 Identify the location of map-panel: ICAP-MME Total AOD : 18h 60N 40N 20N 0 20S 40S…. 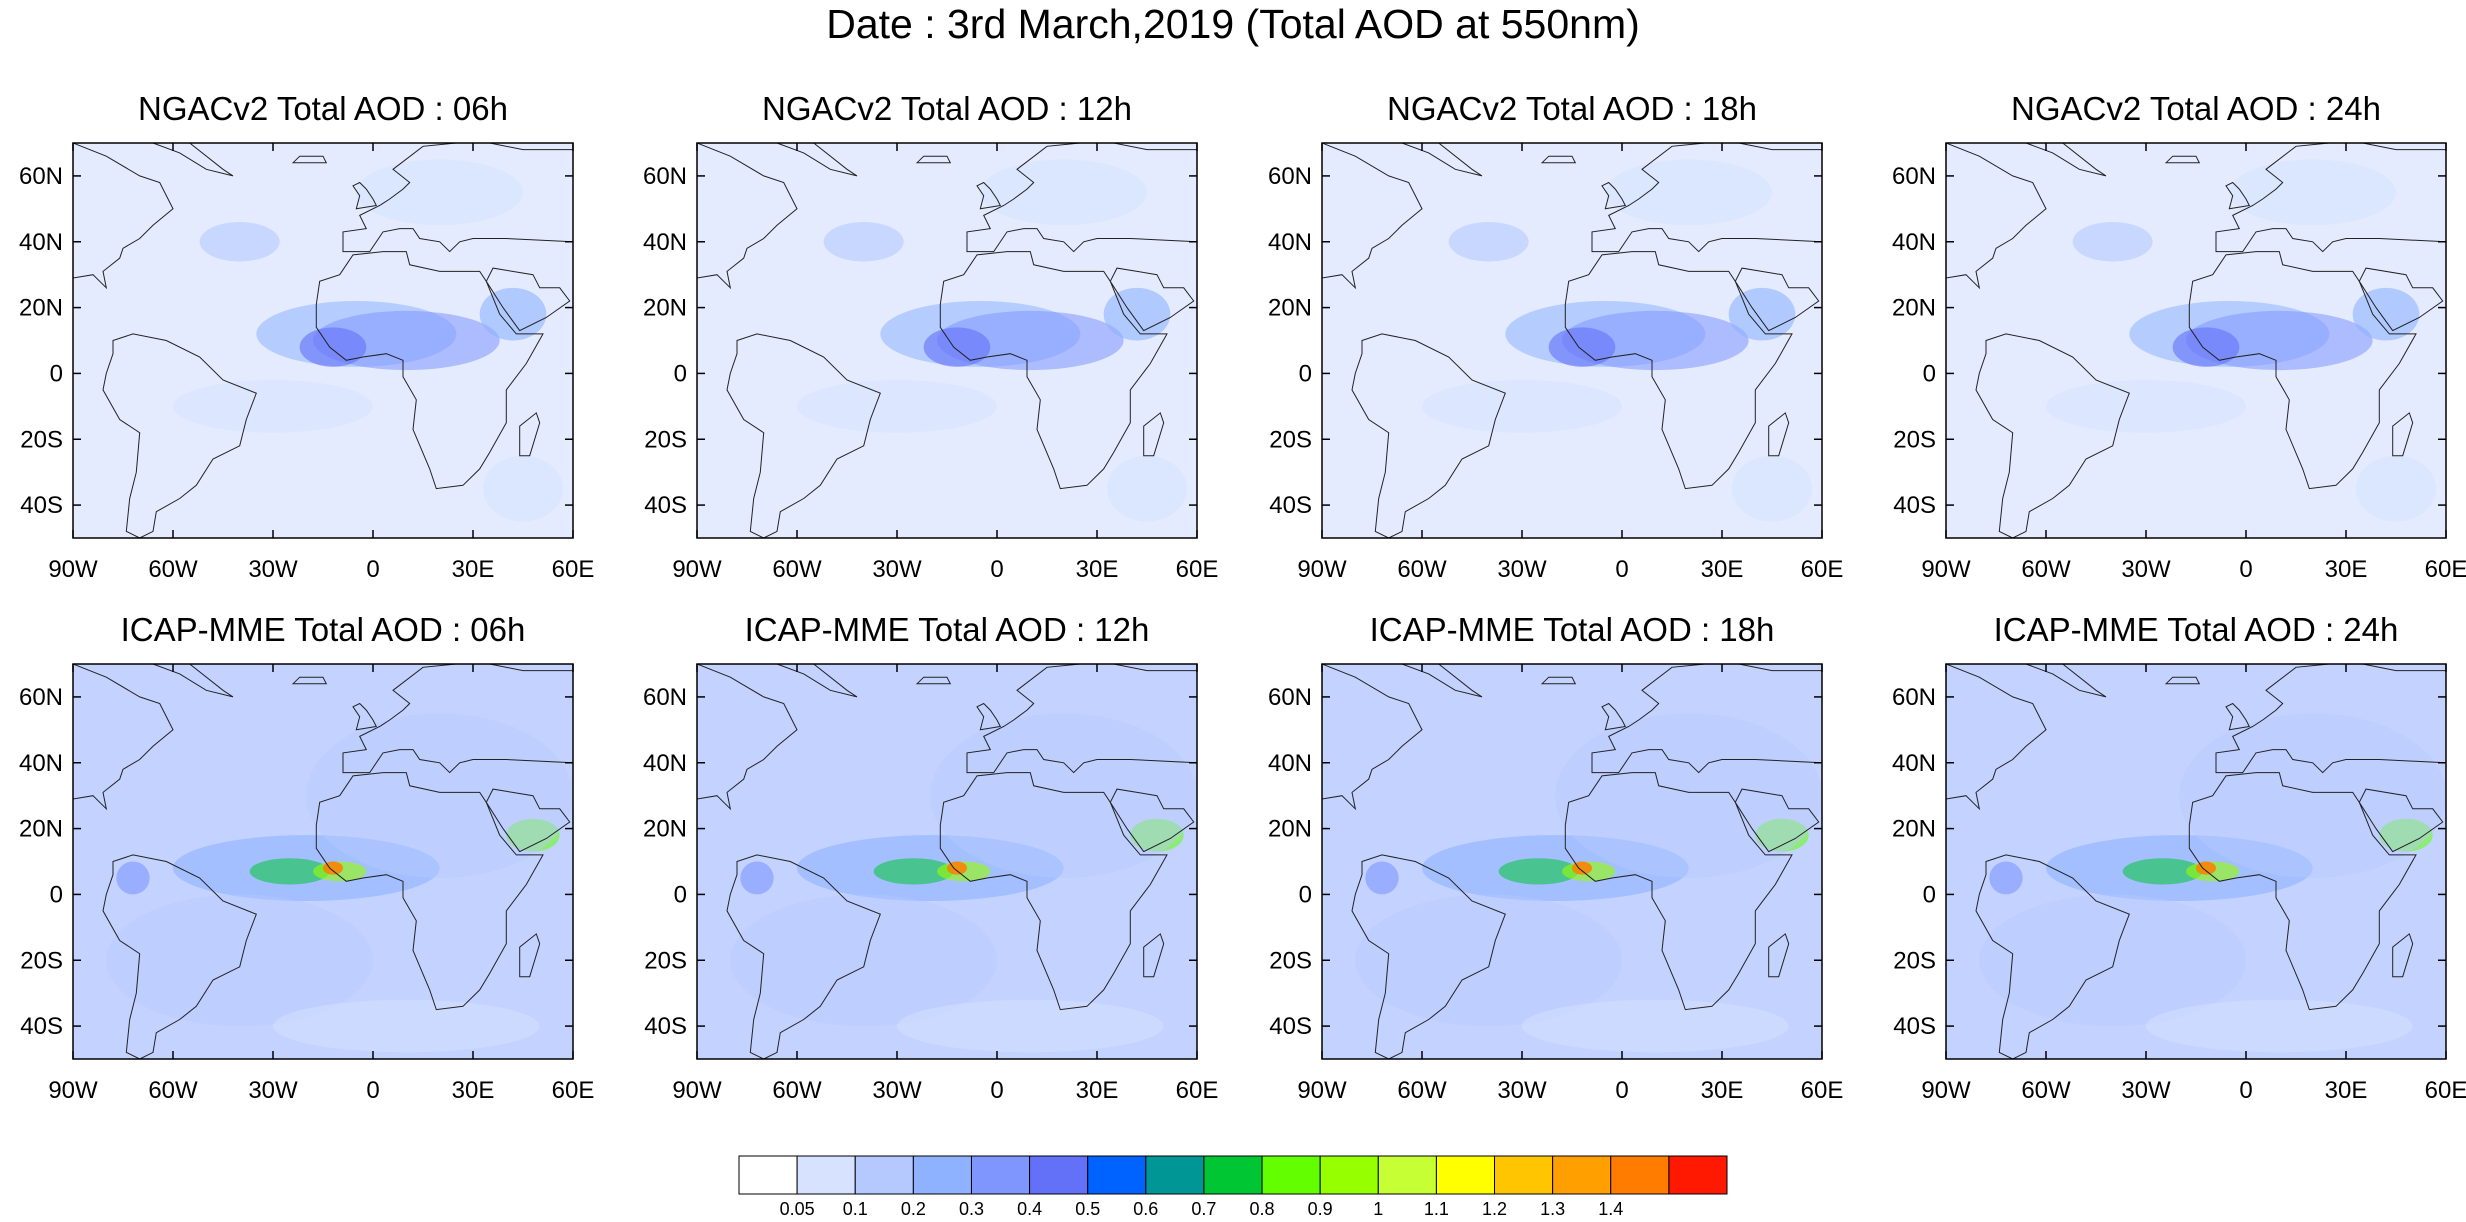
(1549, 866).